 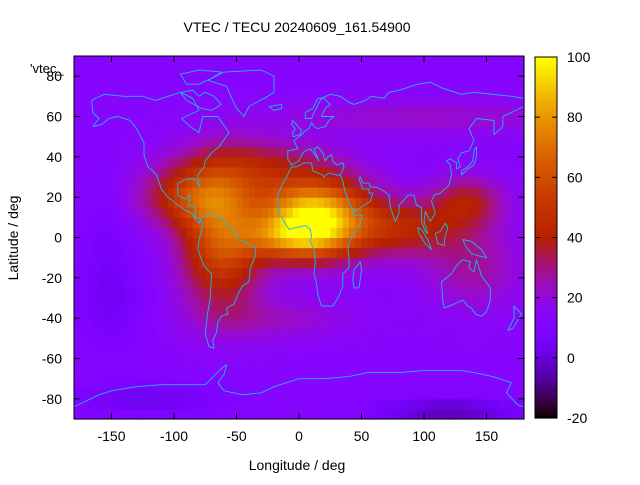 What do you see at coordinates (54, 117) in the screenshot?
I see `y-tick-label: 60` at bounding box center [54, 117].